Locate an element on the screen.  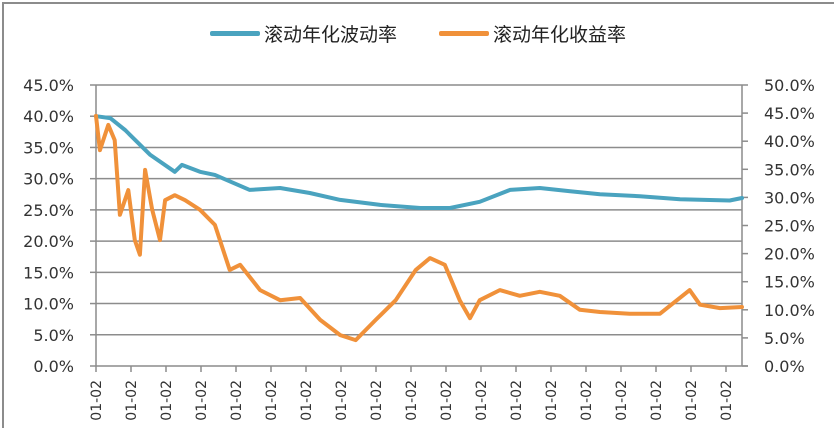
left-axis-tick-label: 45.0% is located at coordinates (48, 85).